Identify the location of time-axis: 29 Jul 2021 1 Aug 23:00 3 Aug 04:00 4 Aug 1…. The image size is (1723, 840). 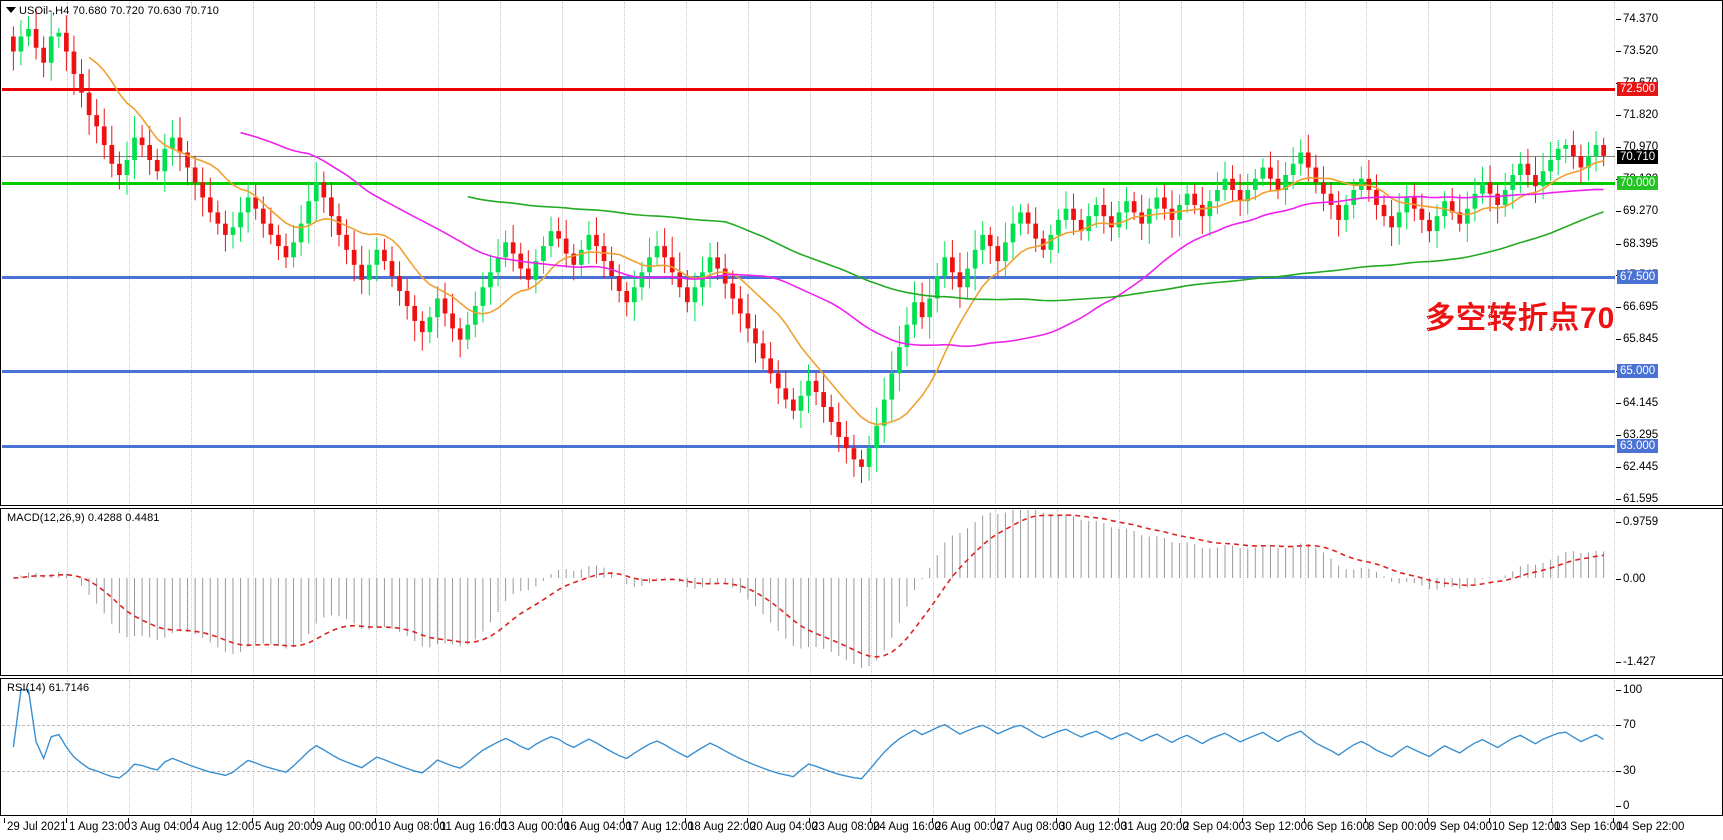
(861, 829).